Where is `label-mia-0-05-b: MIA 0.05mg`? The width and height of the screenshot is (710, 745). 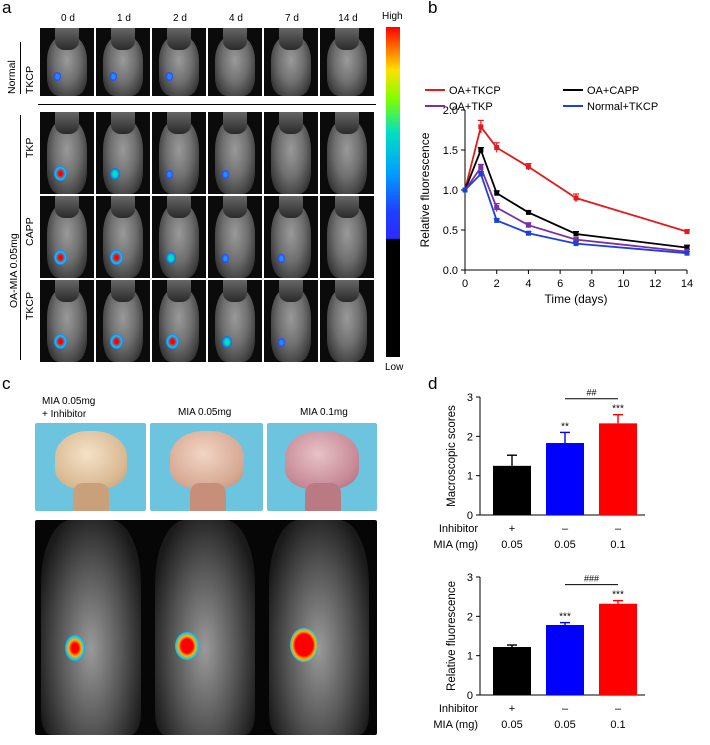
label-mia-0-05-b: MIA 0.05mg is located at coordinates (205, 412).